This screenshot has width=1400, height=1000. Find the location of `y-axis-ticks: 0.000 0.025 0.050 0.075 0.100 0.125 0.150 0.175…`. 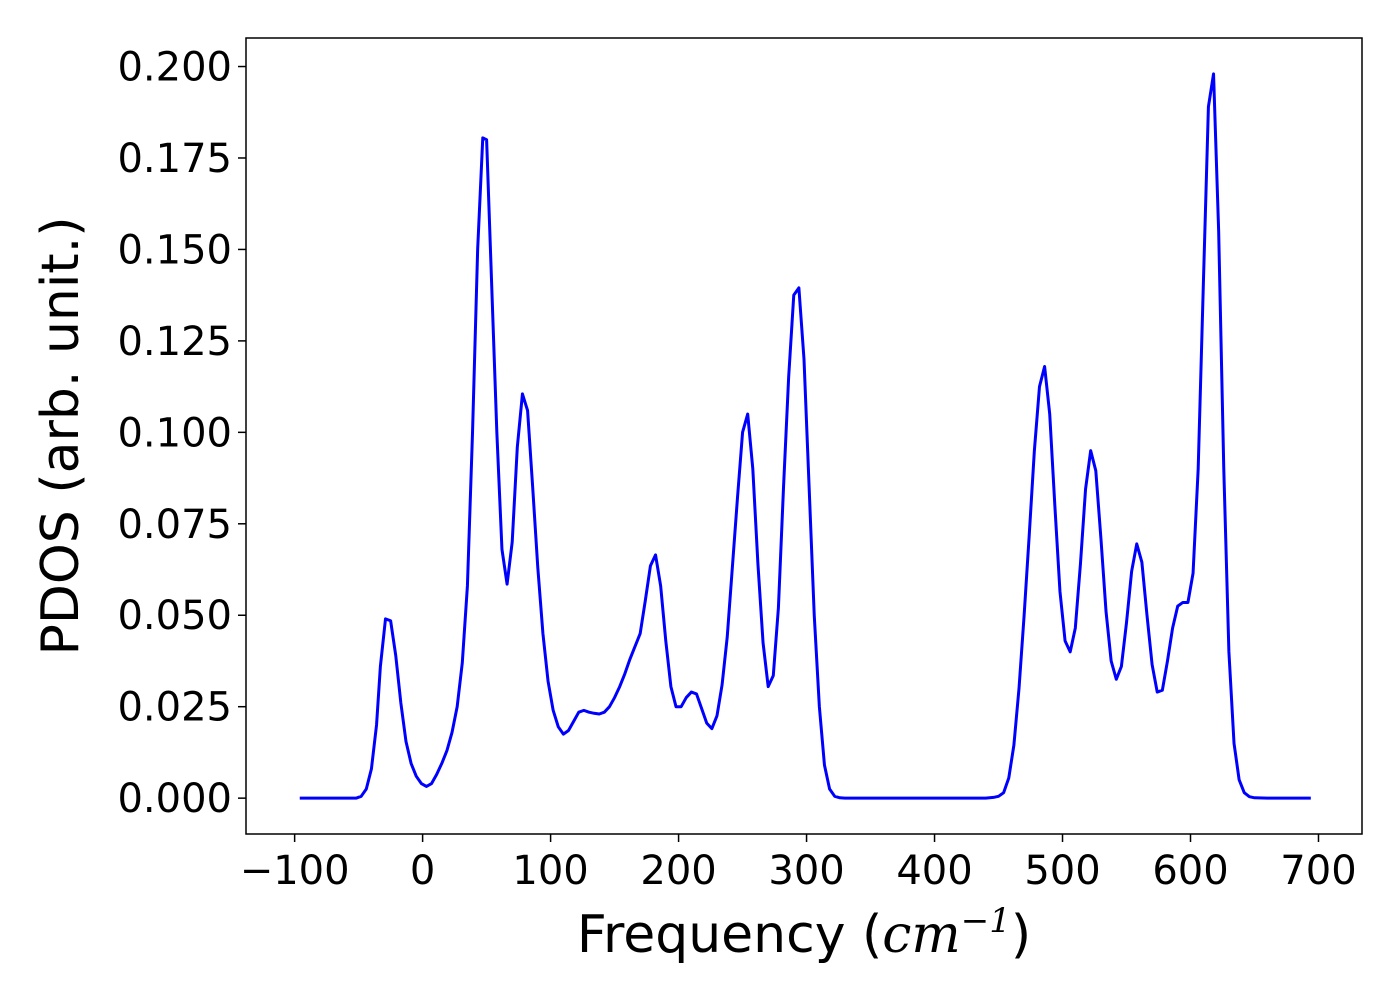

y-axis-ticks: 0.000 0.025 0.050 0.075 0.100 0.125 0.150 0.175… is located at coordinates (181, 433).